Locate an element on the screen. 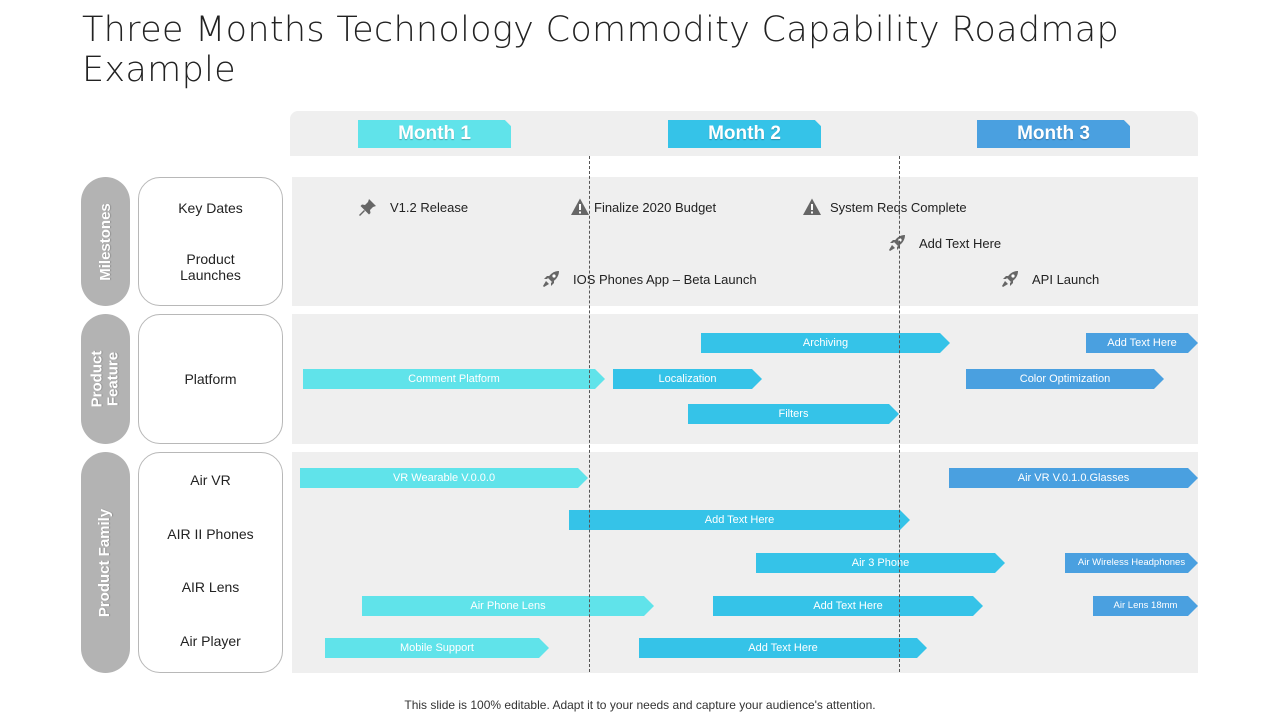  row-label-key-dates: Key Dates is located at coordinates (210, 208).